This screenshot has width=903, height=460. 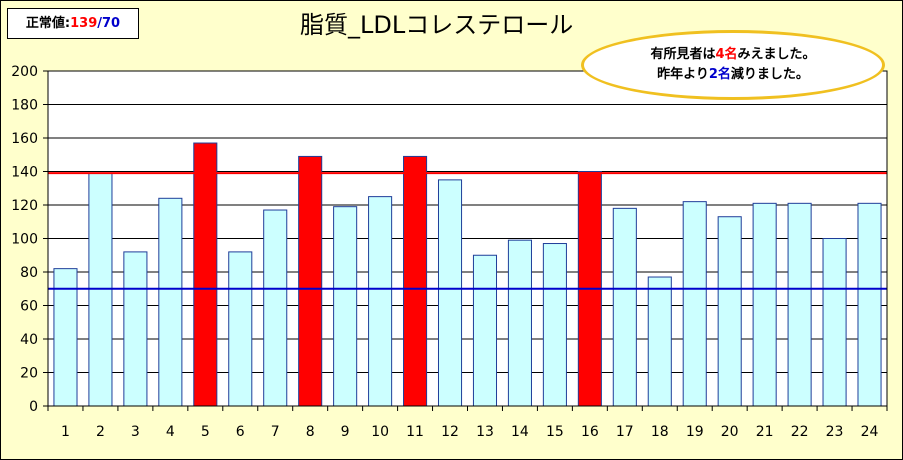 I want to click on y-tick-label: 40, so click(x=29, y=340).